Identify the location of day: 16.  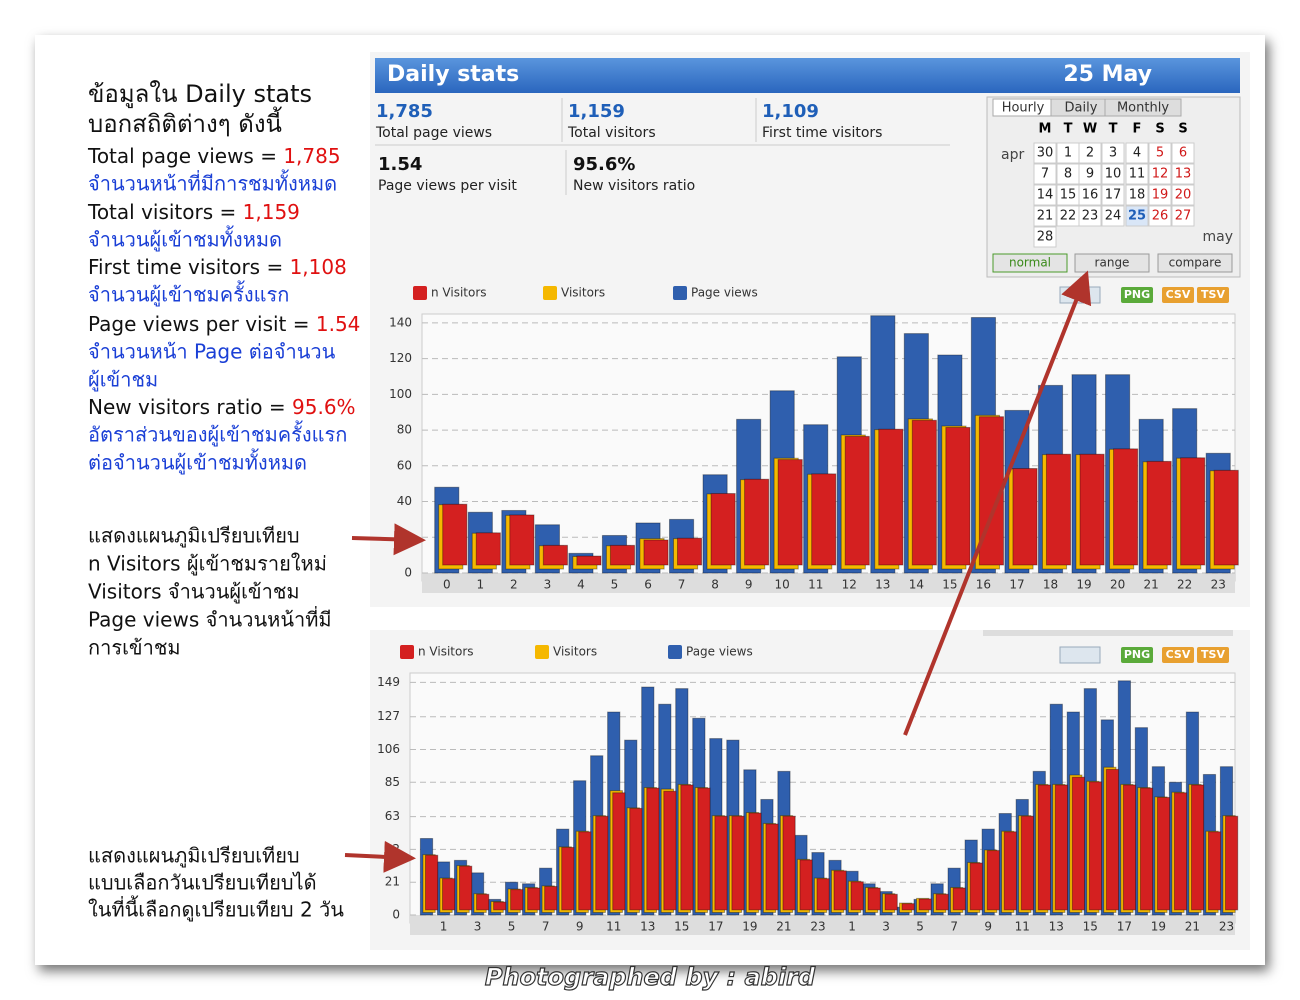
(1090, 195).